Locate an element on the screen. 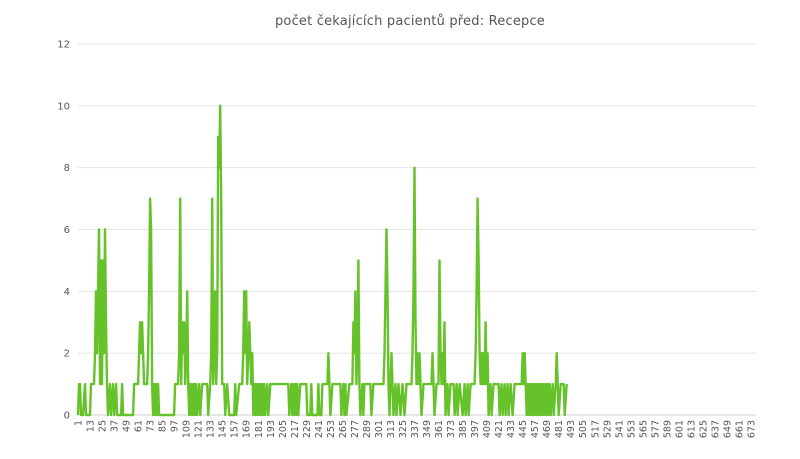 The image size is (800, 459). x-tick-label: 565 is located at coordinates (643, 429).